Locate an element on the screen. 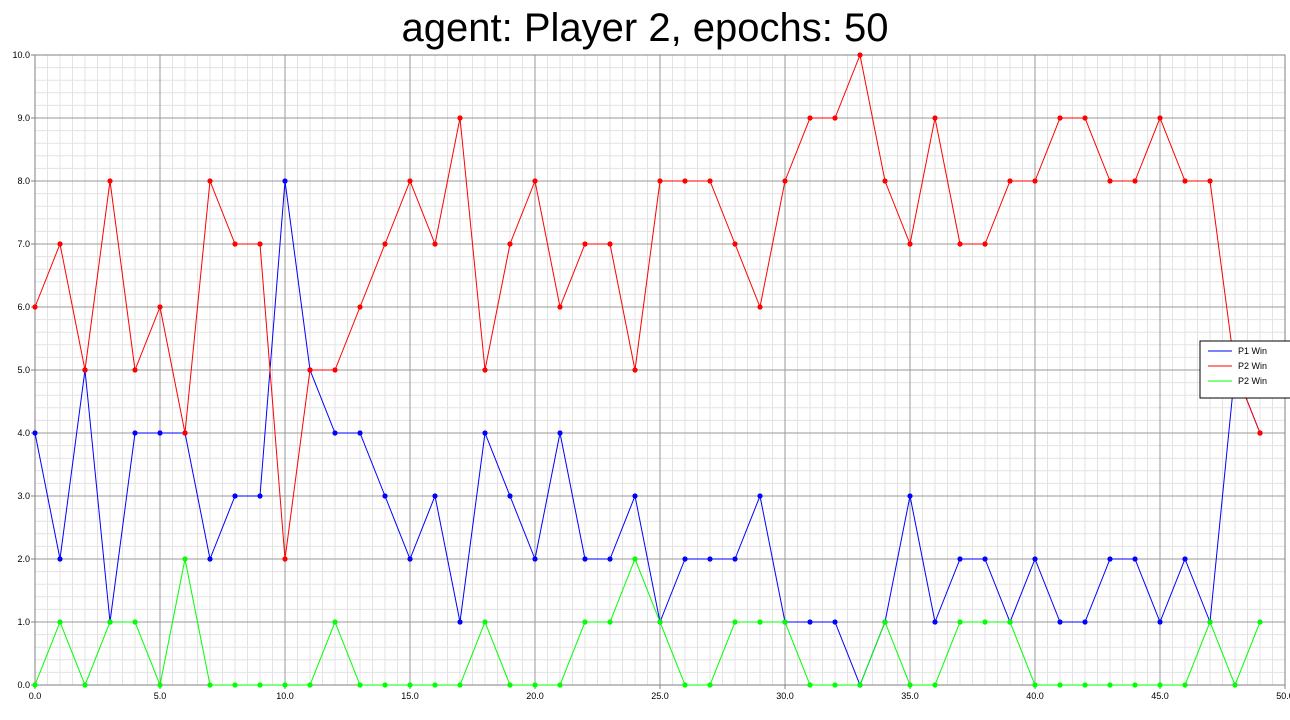 The height and width of the screenshot is (720, 1290). x-tick-label: 0.0 is located at coordinates (35, 696).